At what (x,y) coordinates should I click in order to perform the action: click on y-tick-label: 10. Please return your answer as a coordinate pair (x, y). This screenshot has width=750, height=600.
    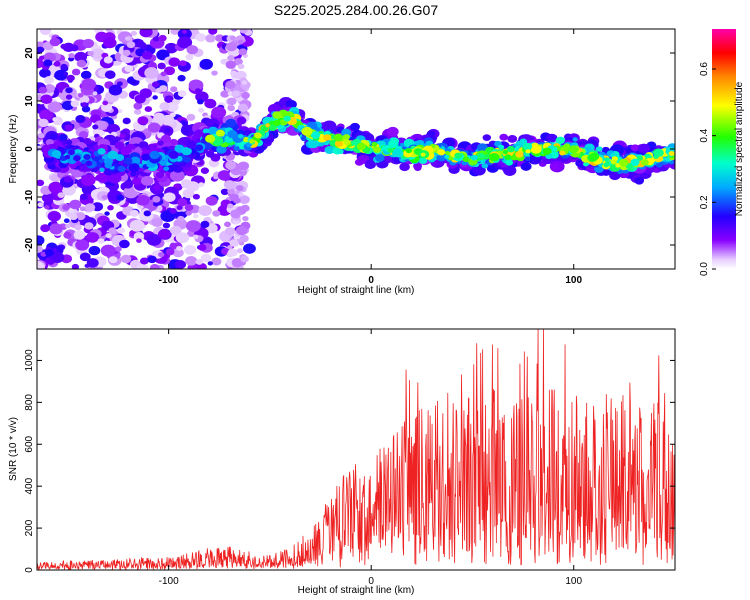
    Looking at the image, I should click on (29, 101).